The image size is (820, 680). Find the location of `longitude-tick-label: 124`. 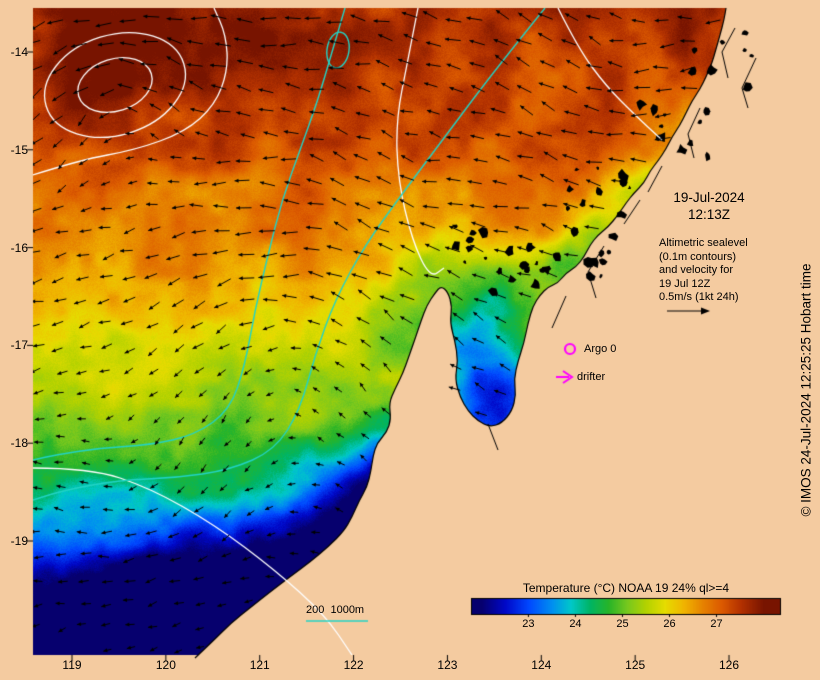

longitude-tick-label: 124 is located at coordinates (541, 665).